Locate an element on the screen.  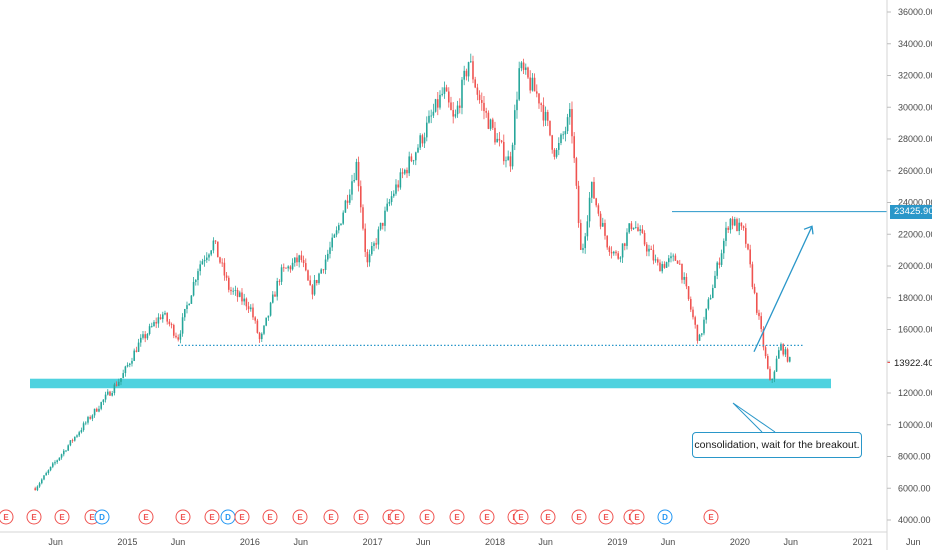
y-tick-label: 34000.00 is located at coordinates (915, 44).